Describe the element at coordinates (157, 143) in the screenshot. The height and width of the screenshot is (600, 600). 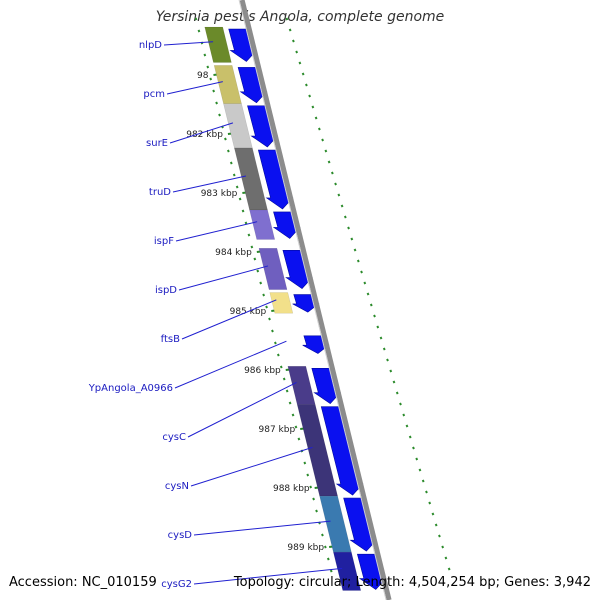
I see `gene-label: surE` at that location.